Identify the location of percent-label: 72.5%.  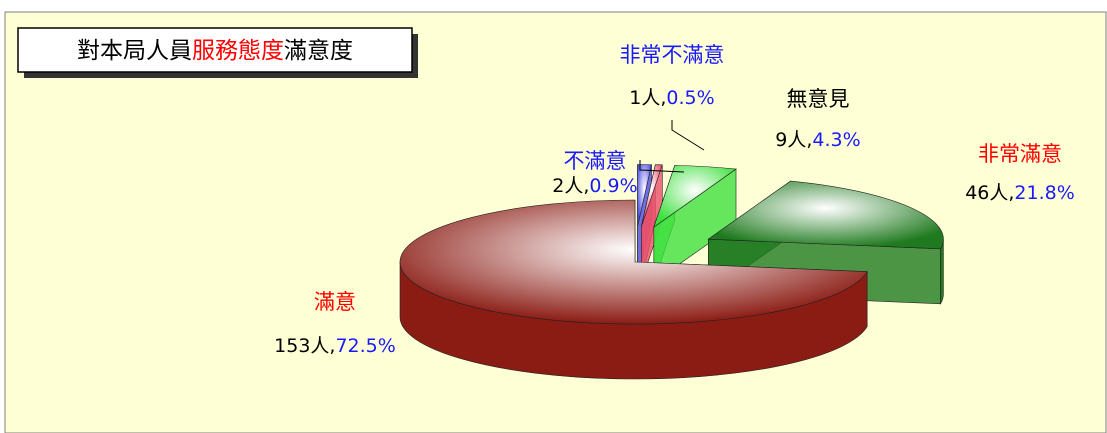
(365, 346).